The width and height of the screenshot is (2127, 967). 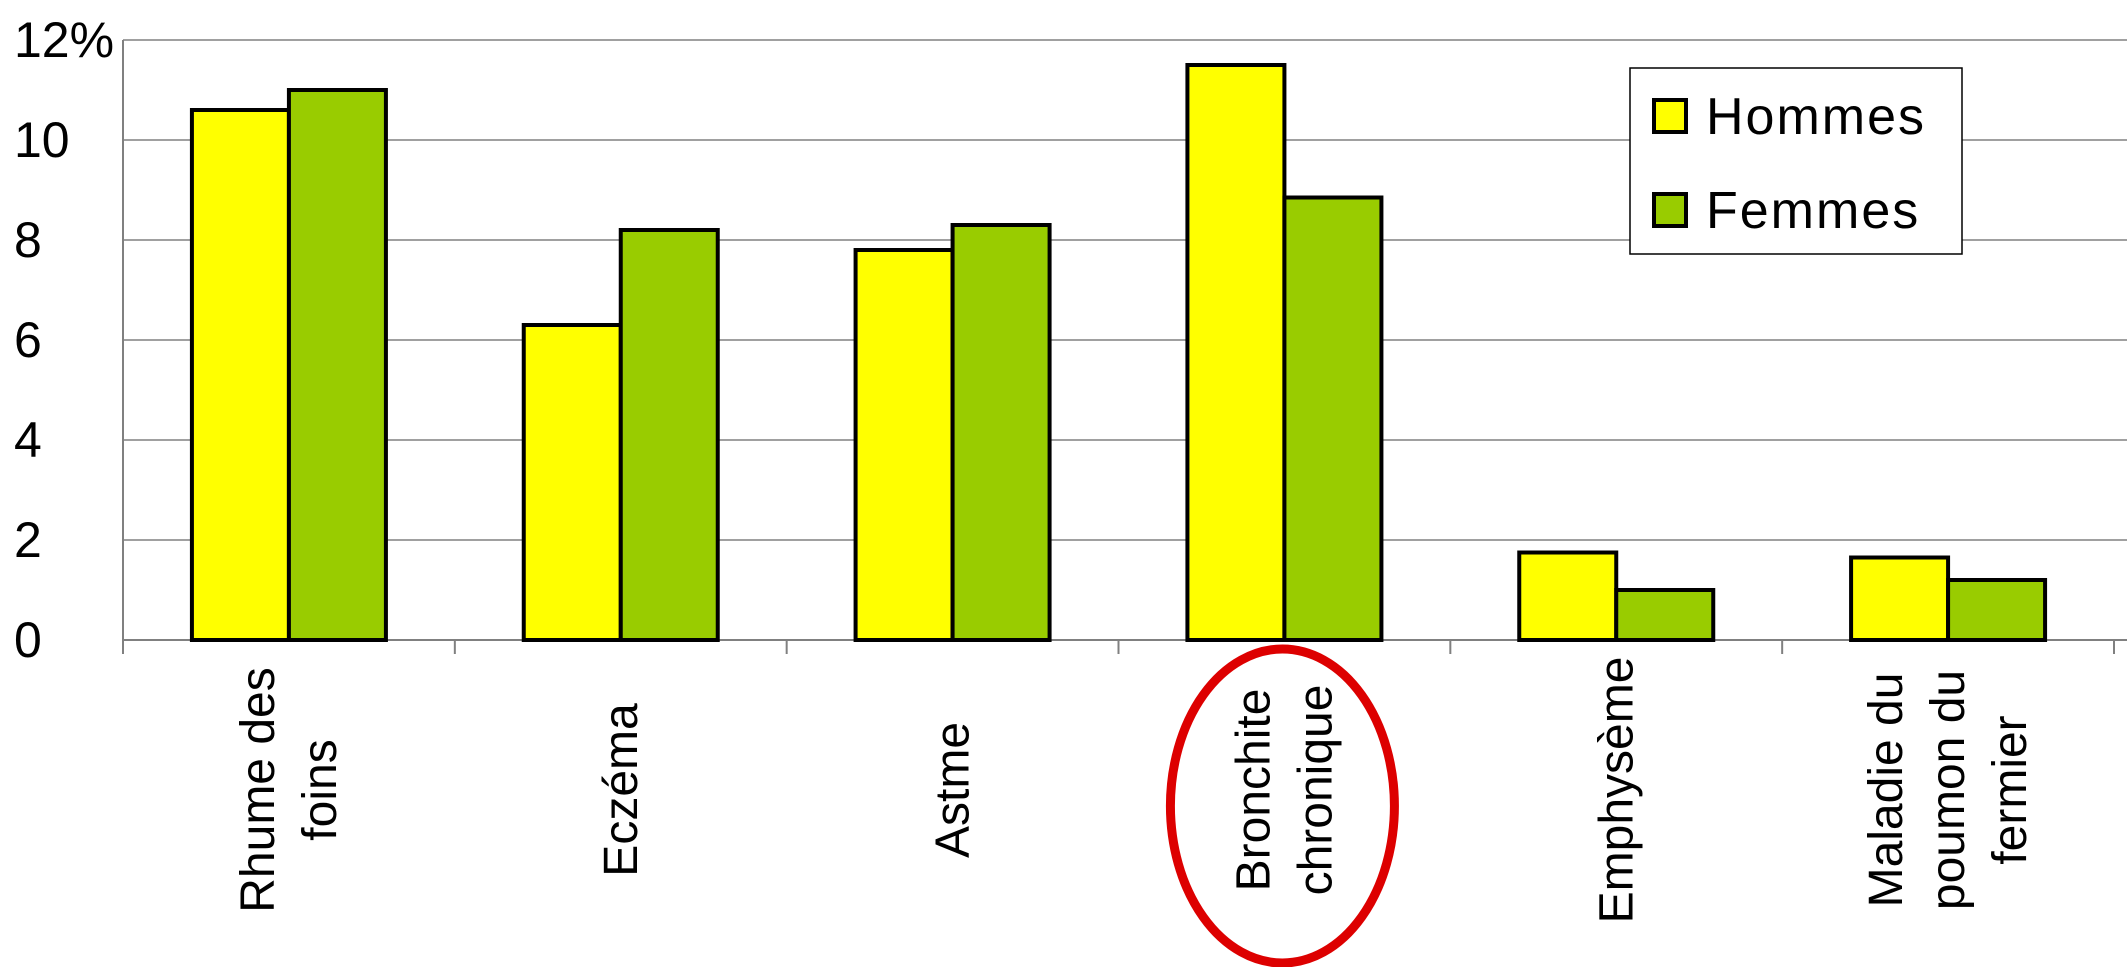 What do you see at coordinates (28, 240) in the screenshot?
I see `y-tick-label: 8` at bounding box center [28, 240].